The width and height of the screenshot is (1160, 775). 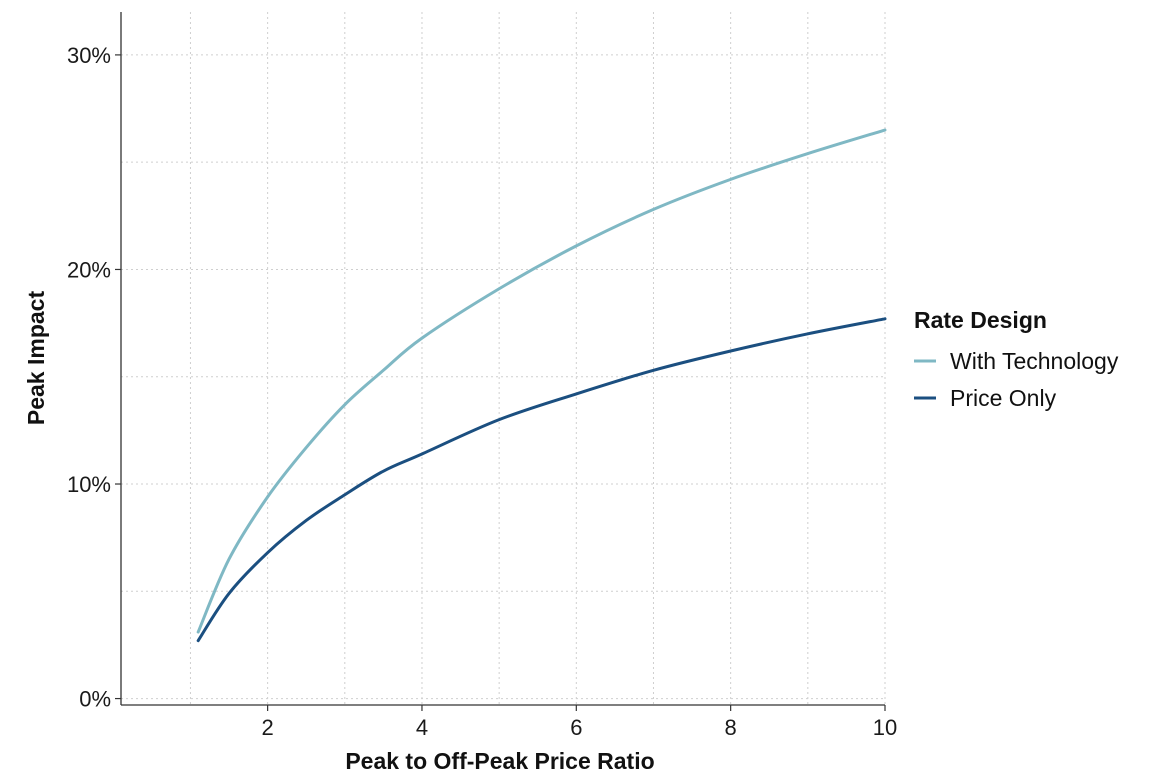 I want to click on y-tick-label: 20%, so click(x=89, y=269).